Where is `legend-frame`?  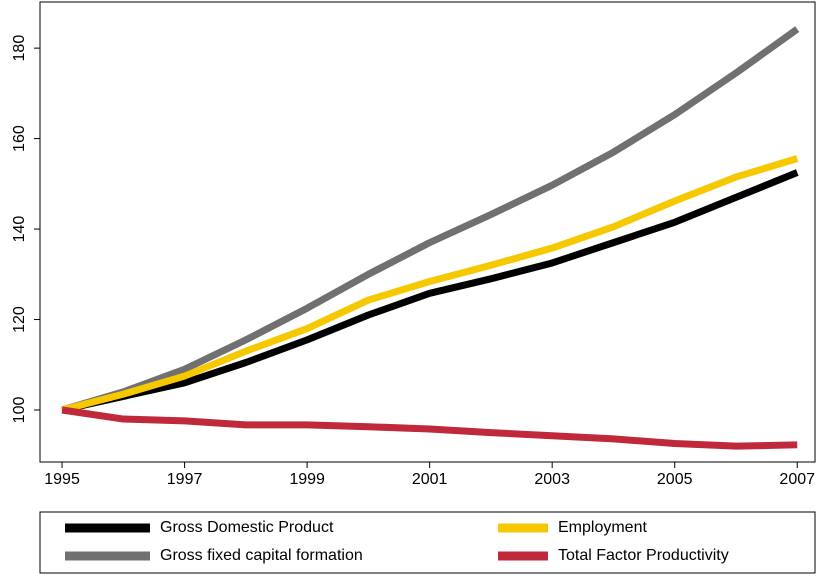
legend-frame is located at coordinates (427, 542).